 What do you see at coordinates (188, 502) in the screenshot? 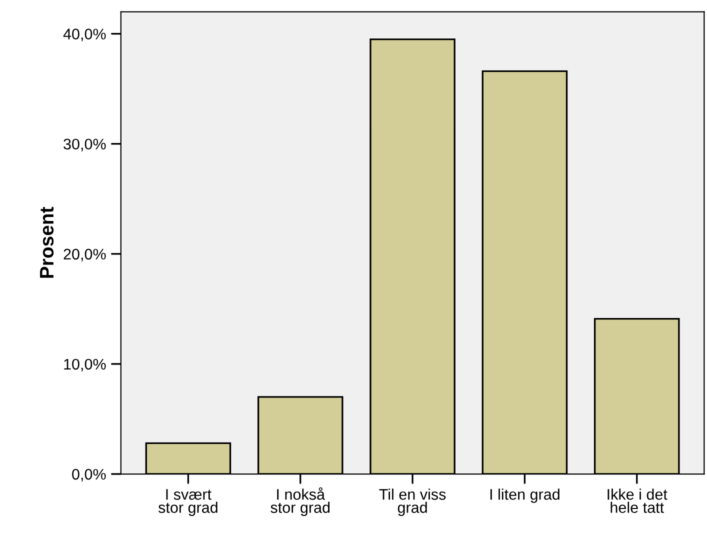
I see `x-tick-label: I svært stor grad` at bounding box center [188, 502].